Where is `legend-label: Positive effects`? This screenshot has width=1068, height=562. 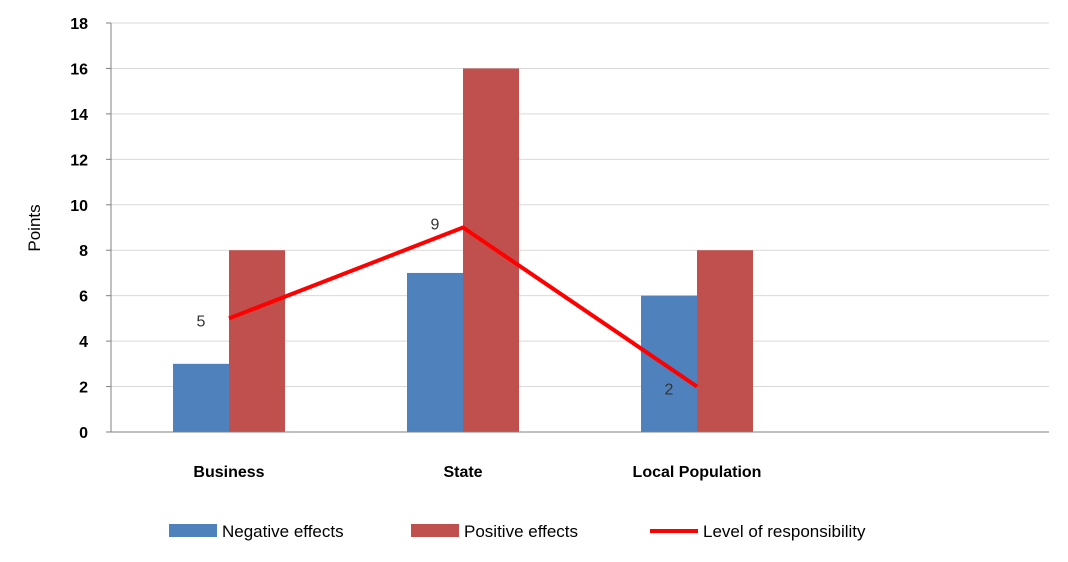
legend-label: Positive effects is located at coordinates (521, 531).